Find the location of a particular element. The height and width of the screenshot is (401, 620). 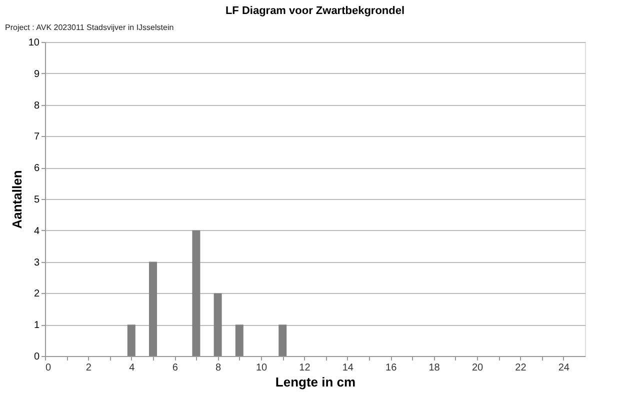

y-tick-label: 2 is located at coordinates (37, 294).